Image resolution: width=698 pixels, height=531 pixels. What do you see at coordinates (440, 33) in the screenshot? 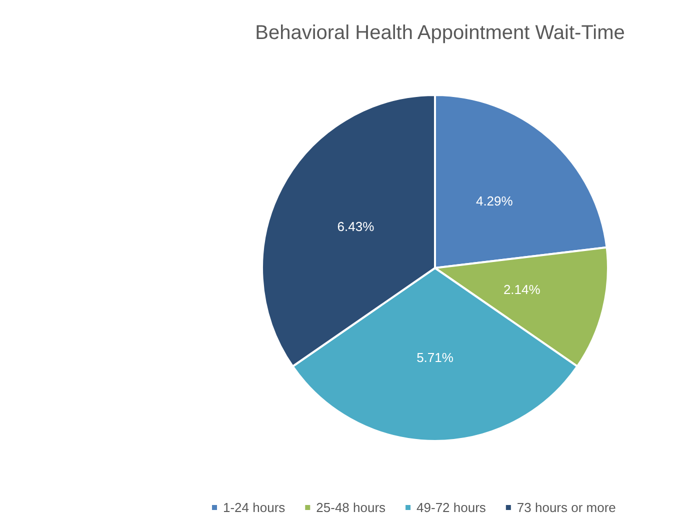
I see `chart-title: Behavioral Health Appointment Wait-Time` at bounding box center [440, 33].